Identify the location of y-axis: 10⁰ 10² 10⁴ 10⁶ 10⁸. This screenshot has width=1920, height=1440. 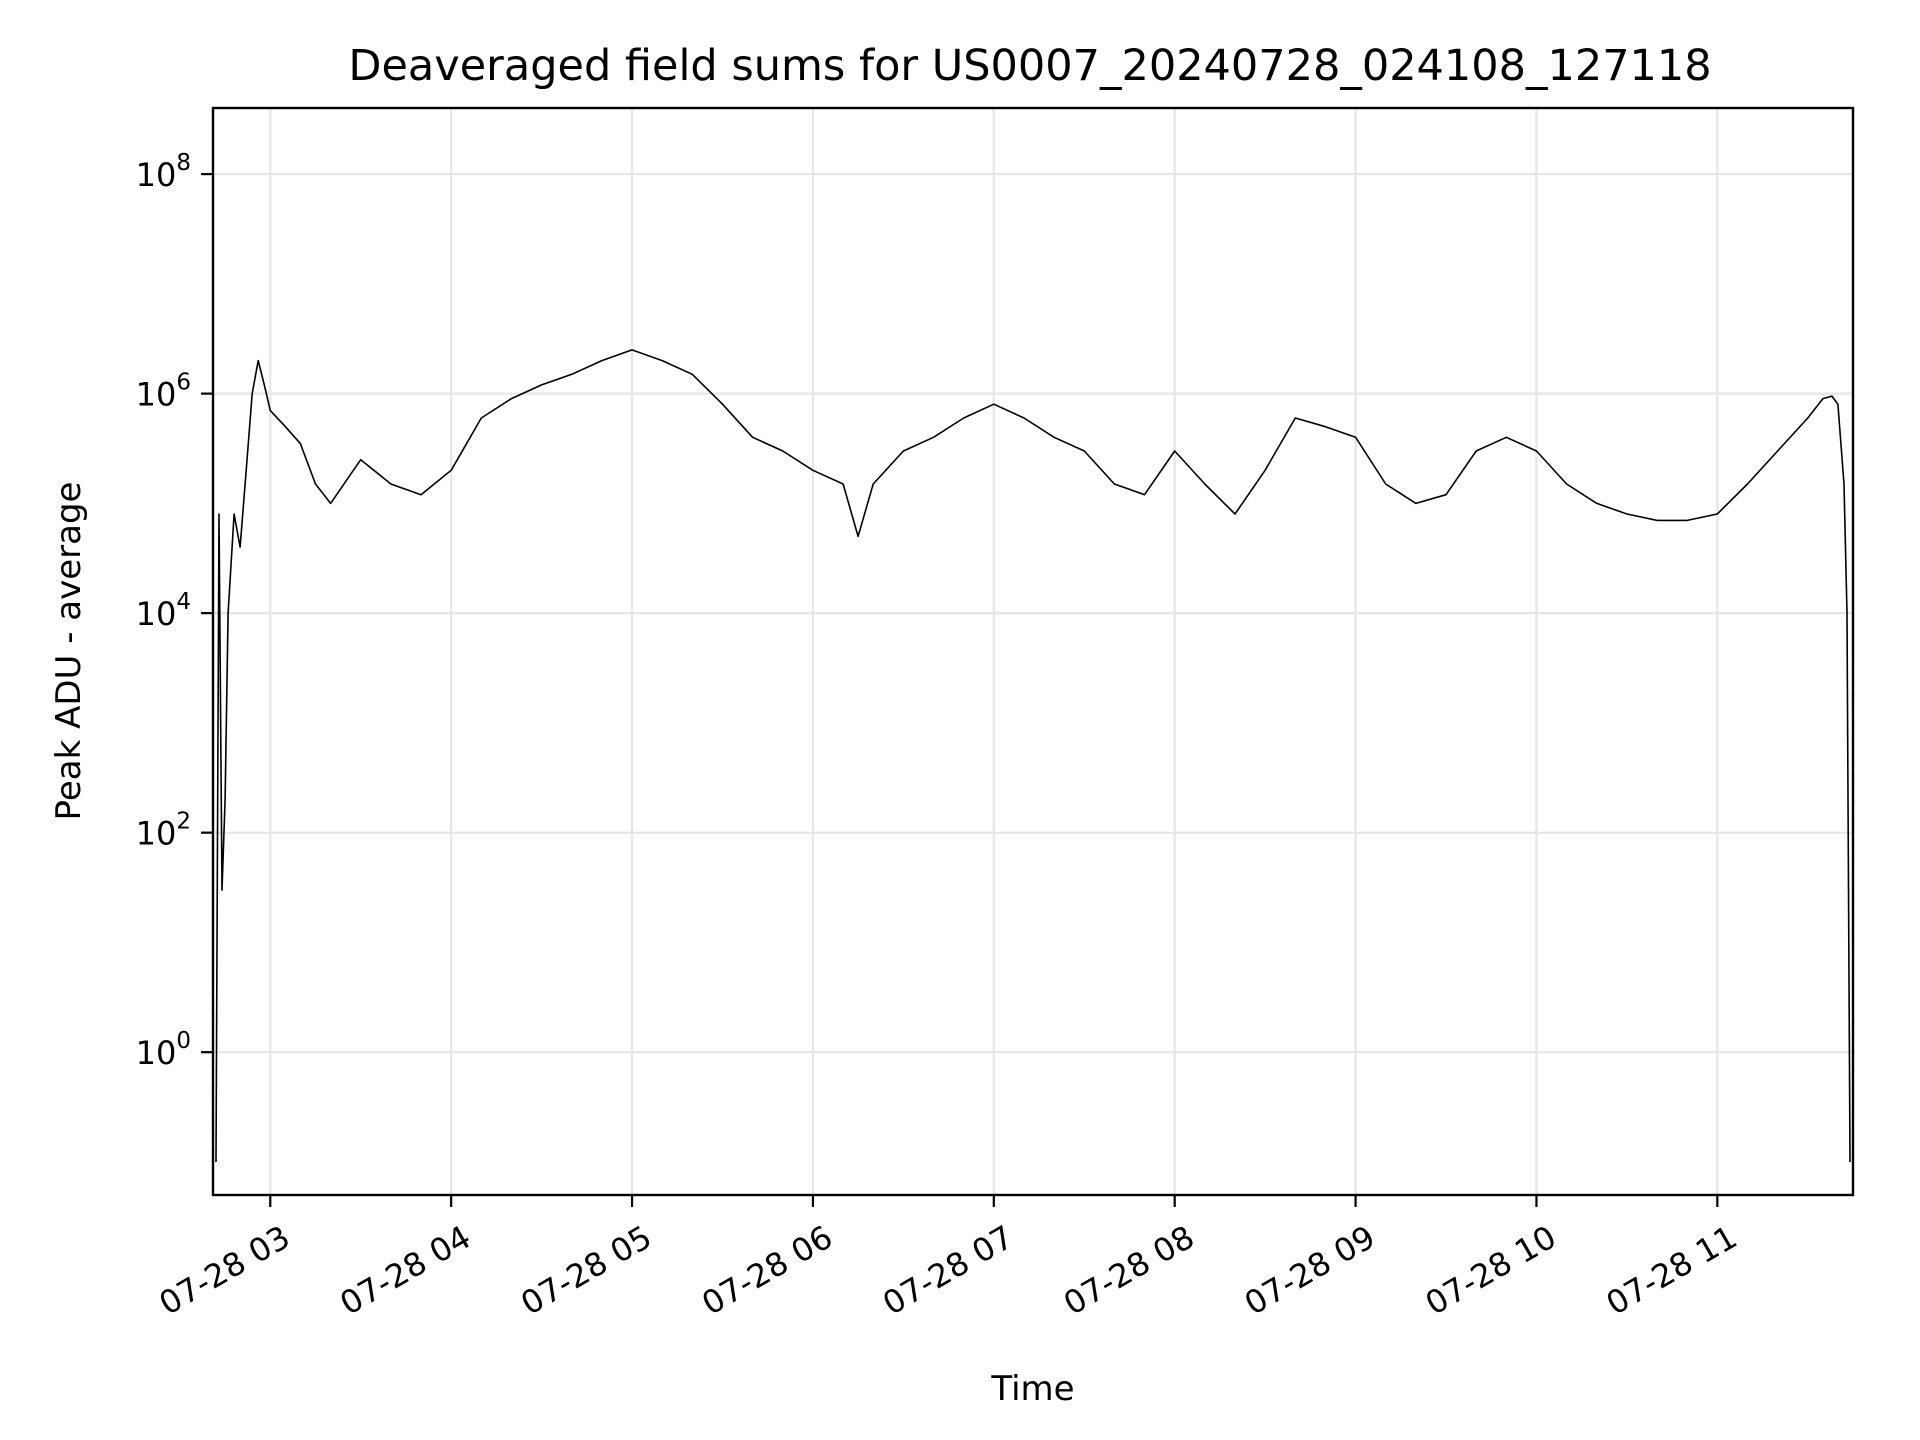
(174, 611).